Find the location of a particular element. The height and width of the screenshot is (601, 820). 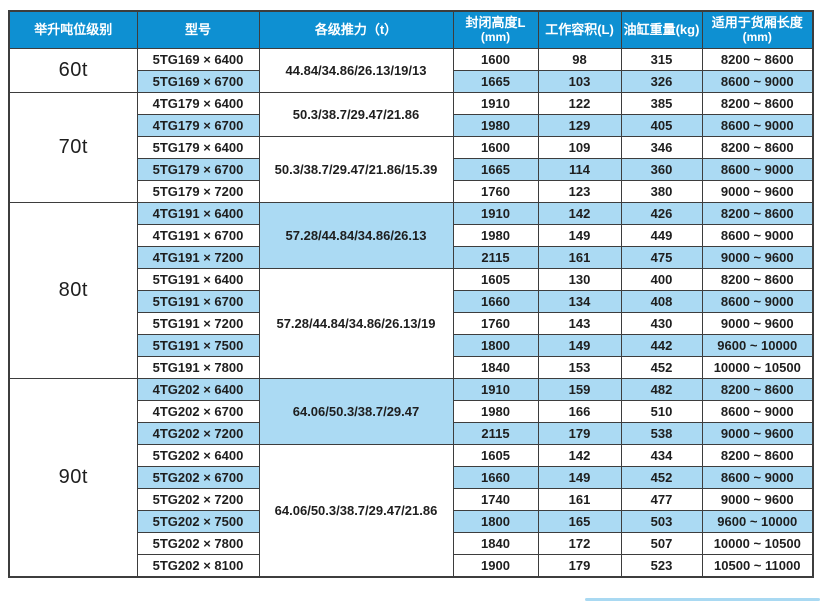

column-header-unit: (mm) is located at coordinates (757, 36).